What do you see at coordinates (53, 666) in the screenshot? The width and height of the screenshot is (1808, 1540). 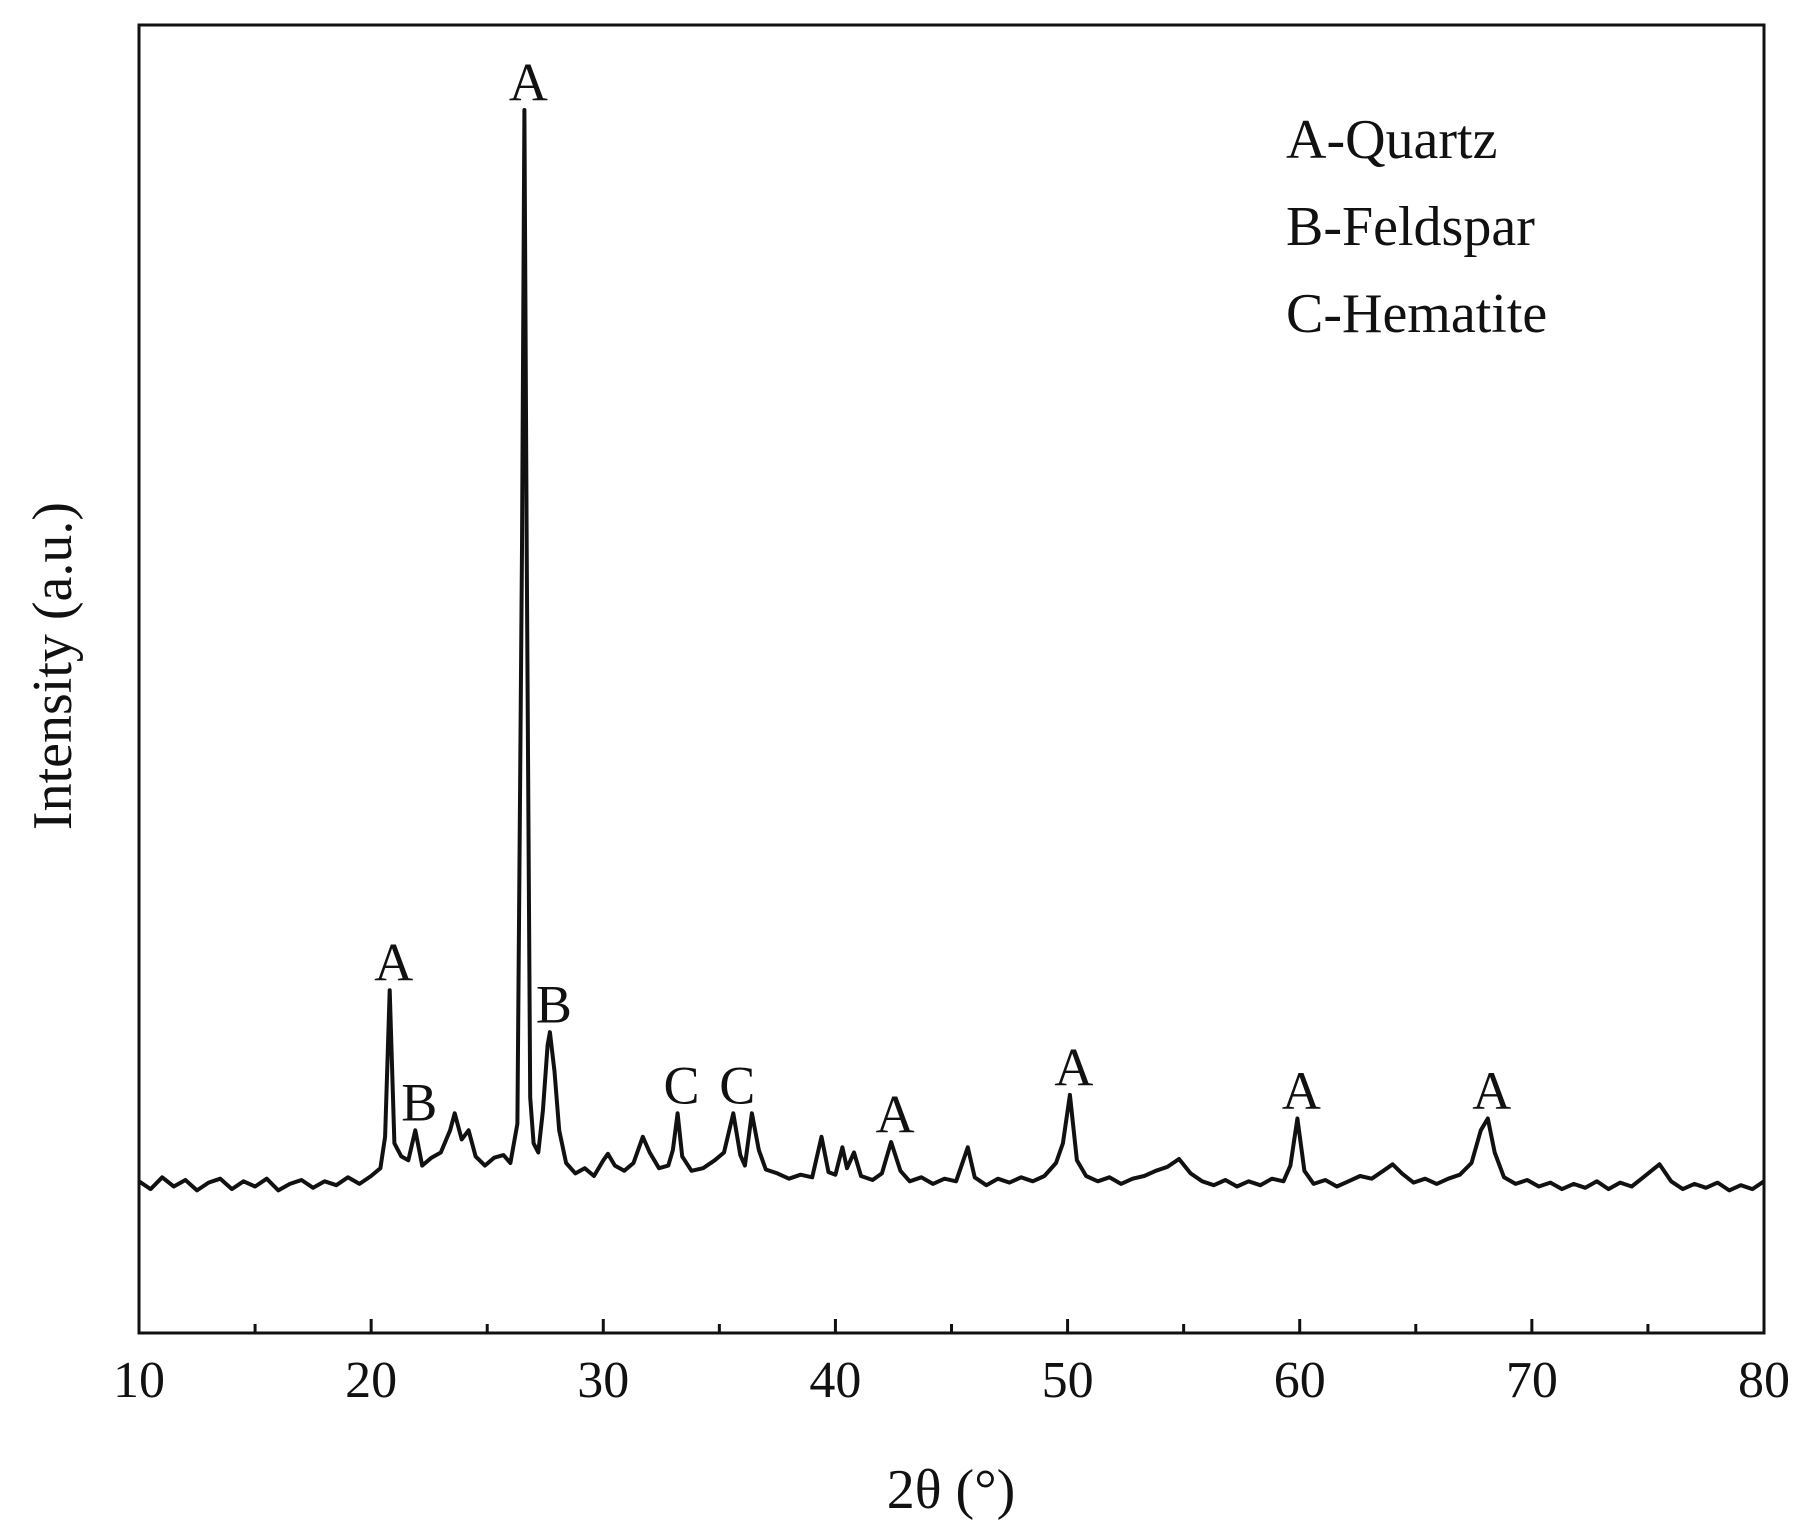 I see `y-axis-title: Intensity (a.u.)` at bounding box center [53, 666].